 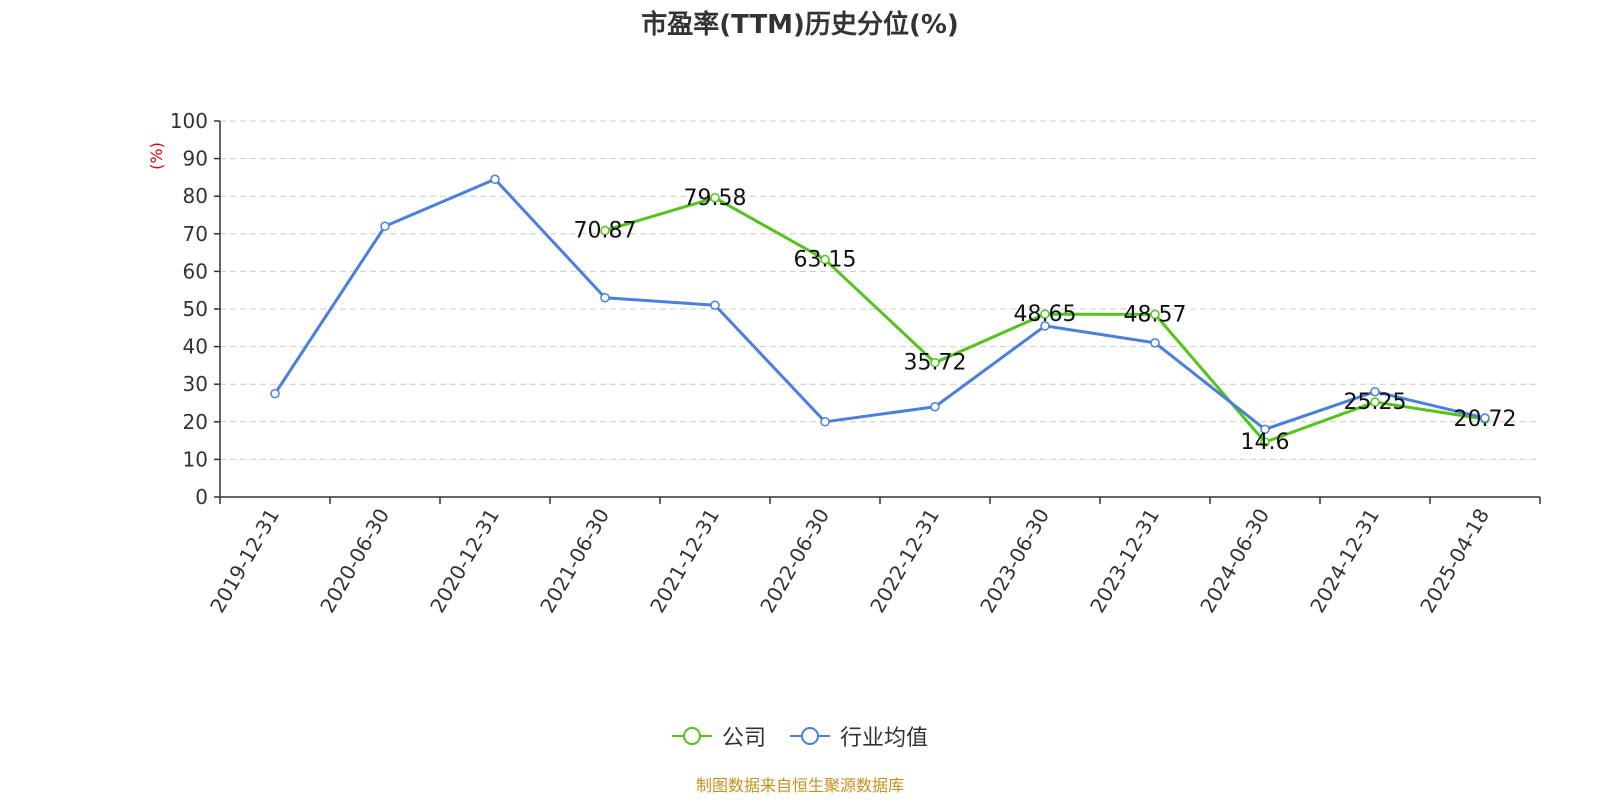 What do you see at coordinates (691, 736) in the screenshot?
I see `legend-marker-company-icon` at bounding box center [691, 736].